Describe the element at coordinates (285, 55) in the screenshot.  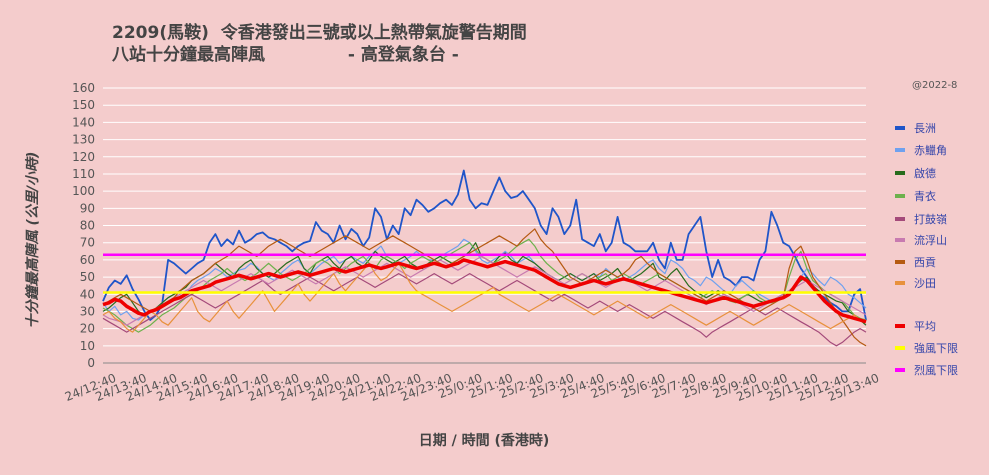
I see `title-line-2: 八站十分鐘最高陣風 - 高登氣象台 -` at that location.